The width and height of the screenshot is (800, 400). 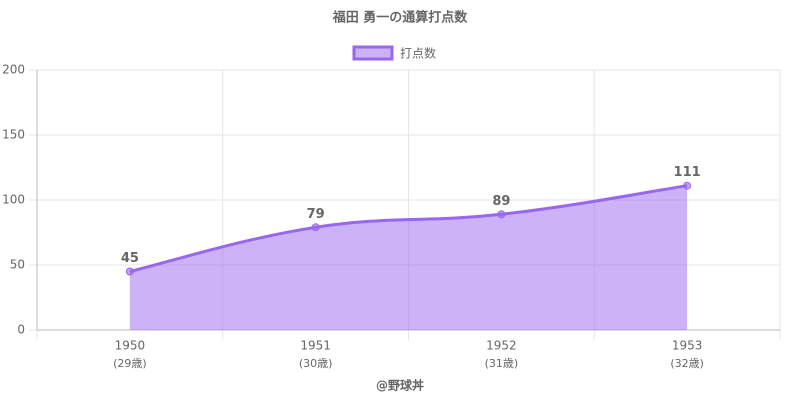 I want to click on y-tick-label: 100, so click(x=13, y=200).